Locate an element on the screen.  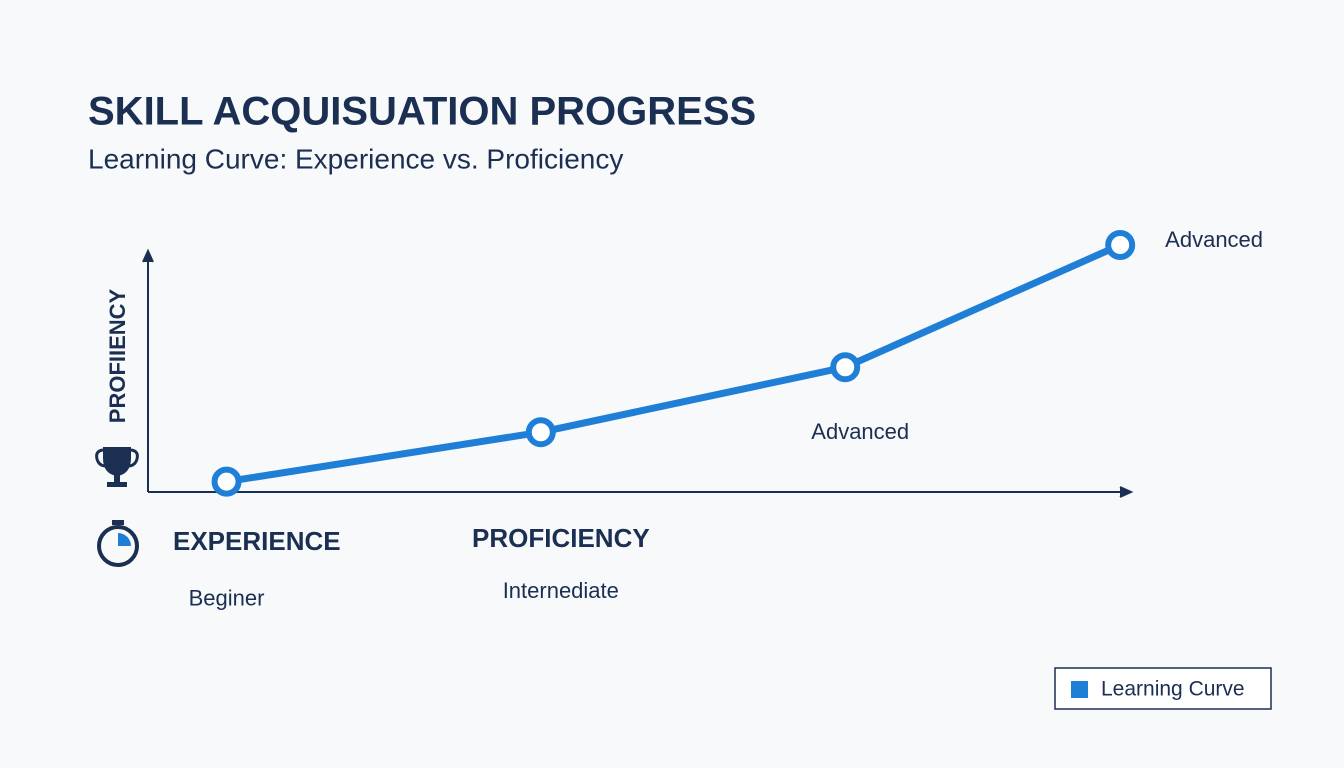
legend-box is located at coordinates (1163, 688).